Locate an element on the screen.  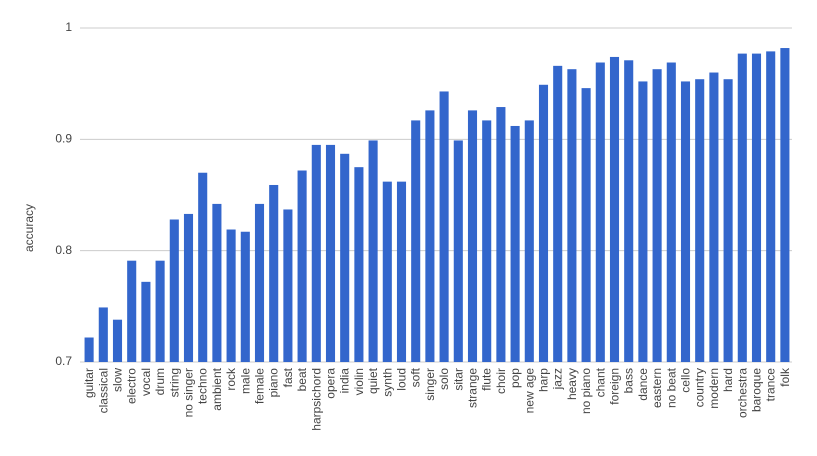
x-tick-label: beat is located at coordinates (302, 379).